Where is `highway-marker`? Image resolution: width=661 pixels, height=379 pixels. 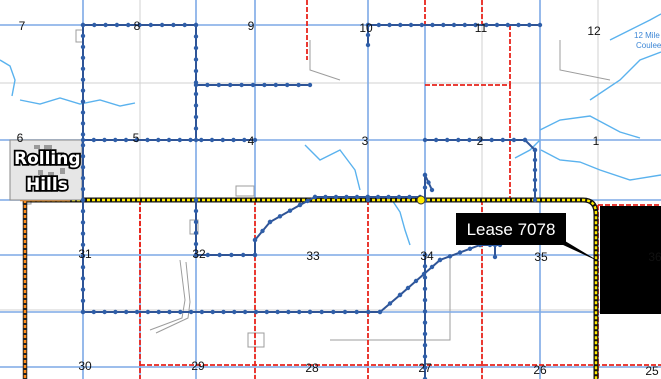
highway-marker is located at coordinates (421, 200).